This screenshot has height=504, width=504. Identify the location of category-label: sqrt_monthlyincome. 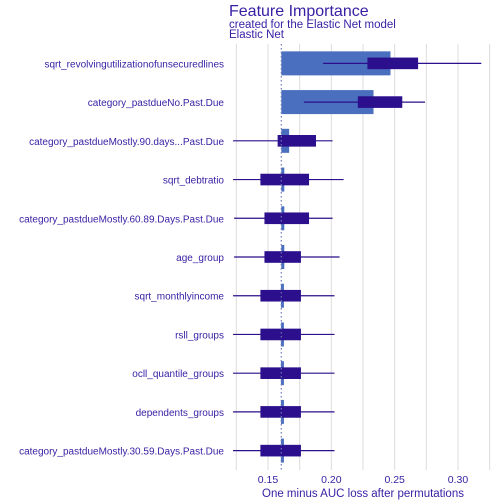
(180, 297).